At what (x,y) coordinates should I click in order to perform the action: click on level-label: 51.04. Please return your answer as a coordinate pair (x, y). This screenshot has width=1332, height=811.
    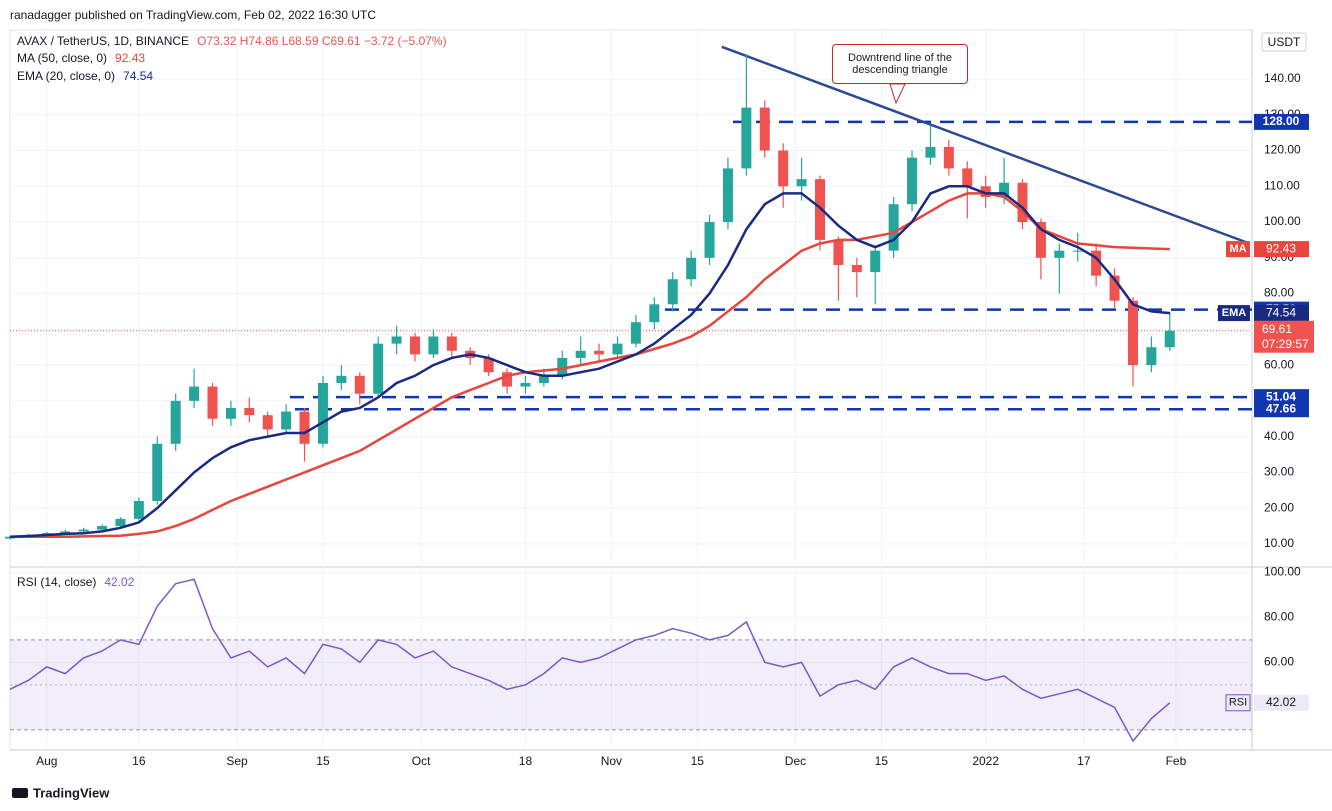
    Looking at the image, I should click on (1281, 396).